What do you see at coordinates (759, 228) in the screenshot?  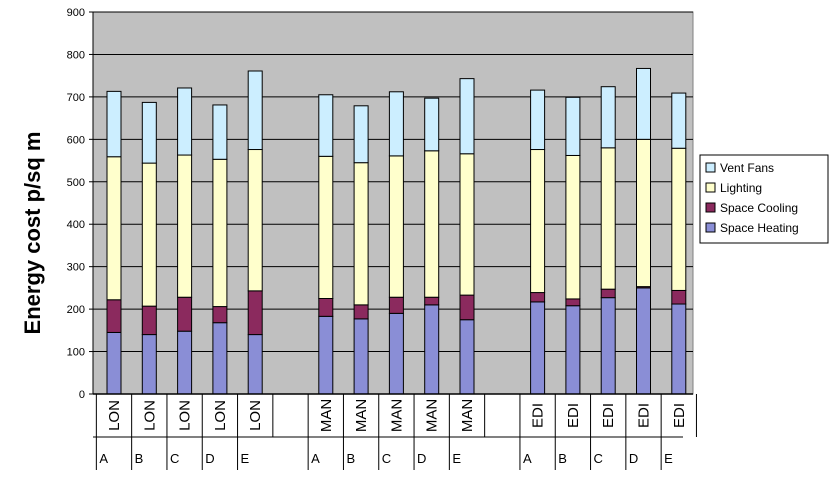 I see `legend-label: Space Heating` at bounding box center [759, 228].